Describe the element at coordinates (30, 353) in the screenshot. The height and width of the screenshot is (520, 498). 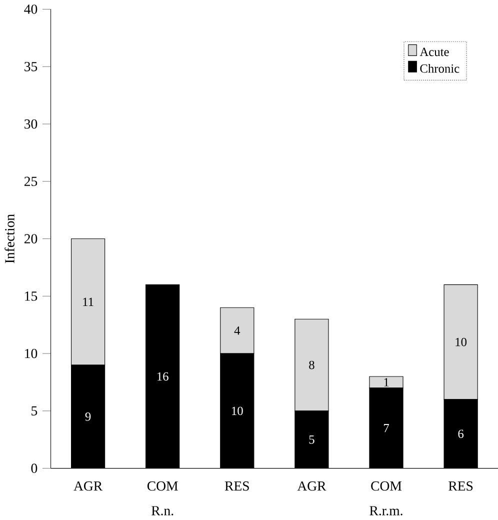
I see `y-tick-label: 10` at that location.